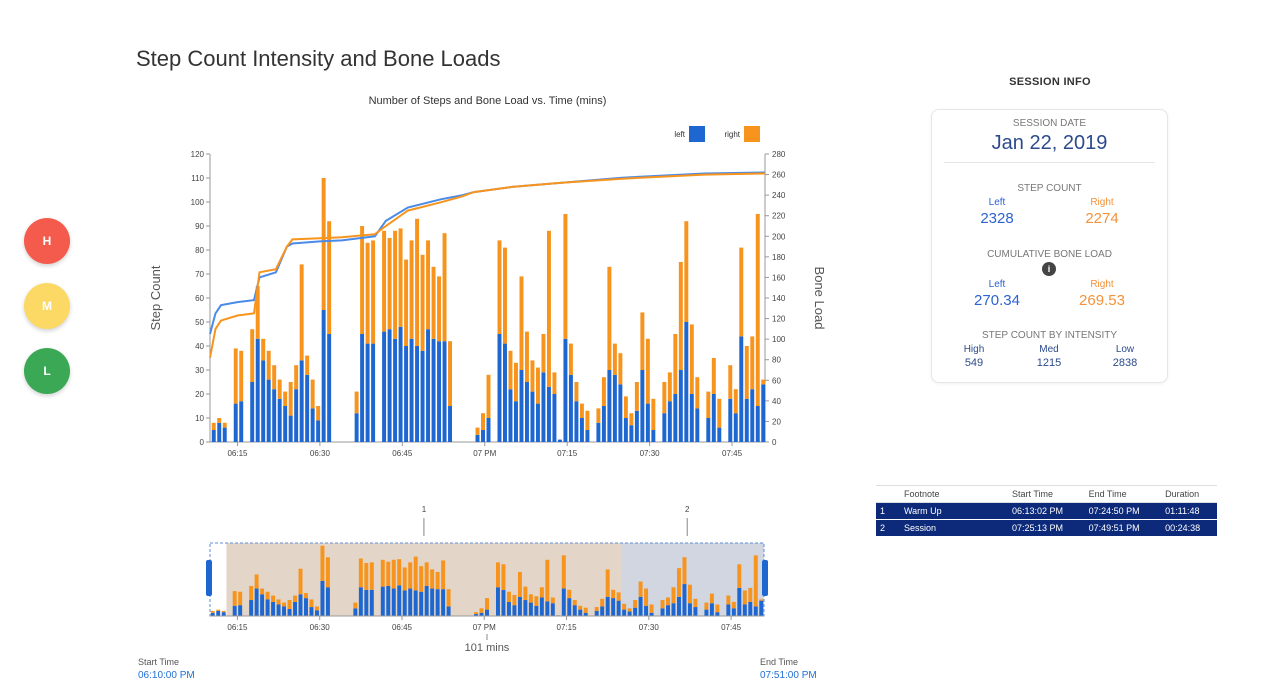  What do you see at coordinates (888, 511) in the screenshot?
I see `row-number: 1` at bounding box center [888, 511].